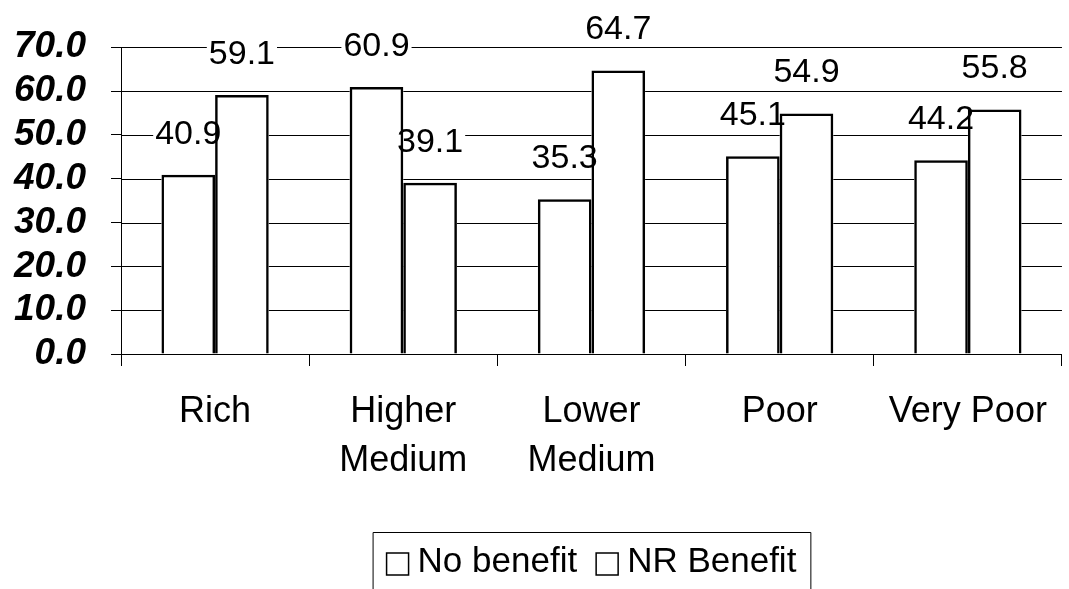 This screenshot has width=1069, height=589. What do you see at coordinates (50, 89) in the screenshot?
I see `y-tick-label: 60.0` at bounding box center [50, 89].